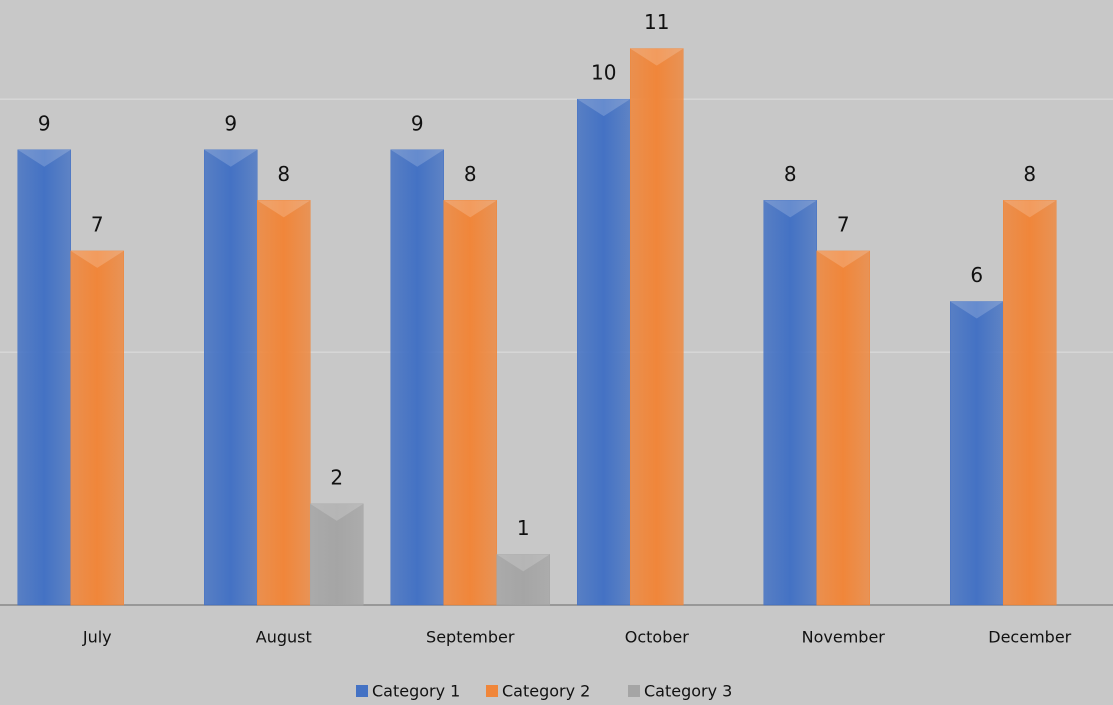 The image size is (1113, 705). I want to click on legend-label: Category 3, so click(688, 691).